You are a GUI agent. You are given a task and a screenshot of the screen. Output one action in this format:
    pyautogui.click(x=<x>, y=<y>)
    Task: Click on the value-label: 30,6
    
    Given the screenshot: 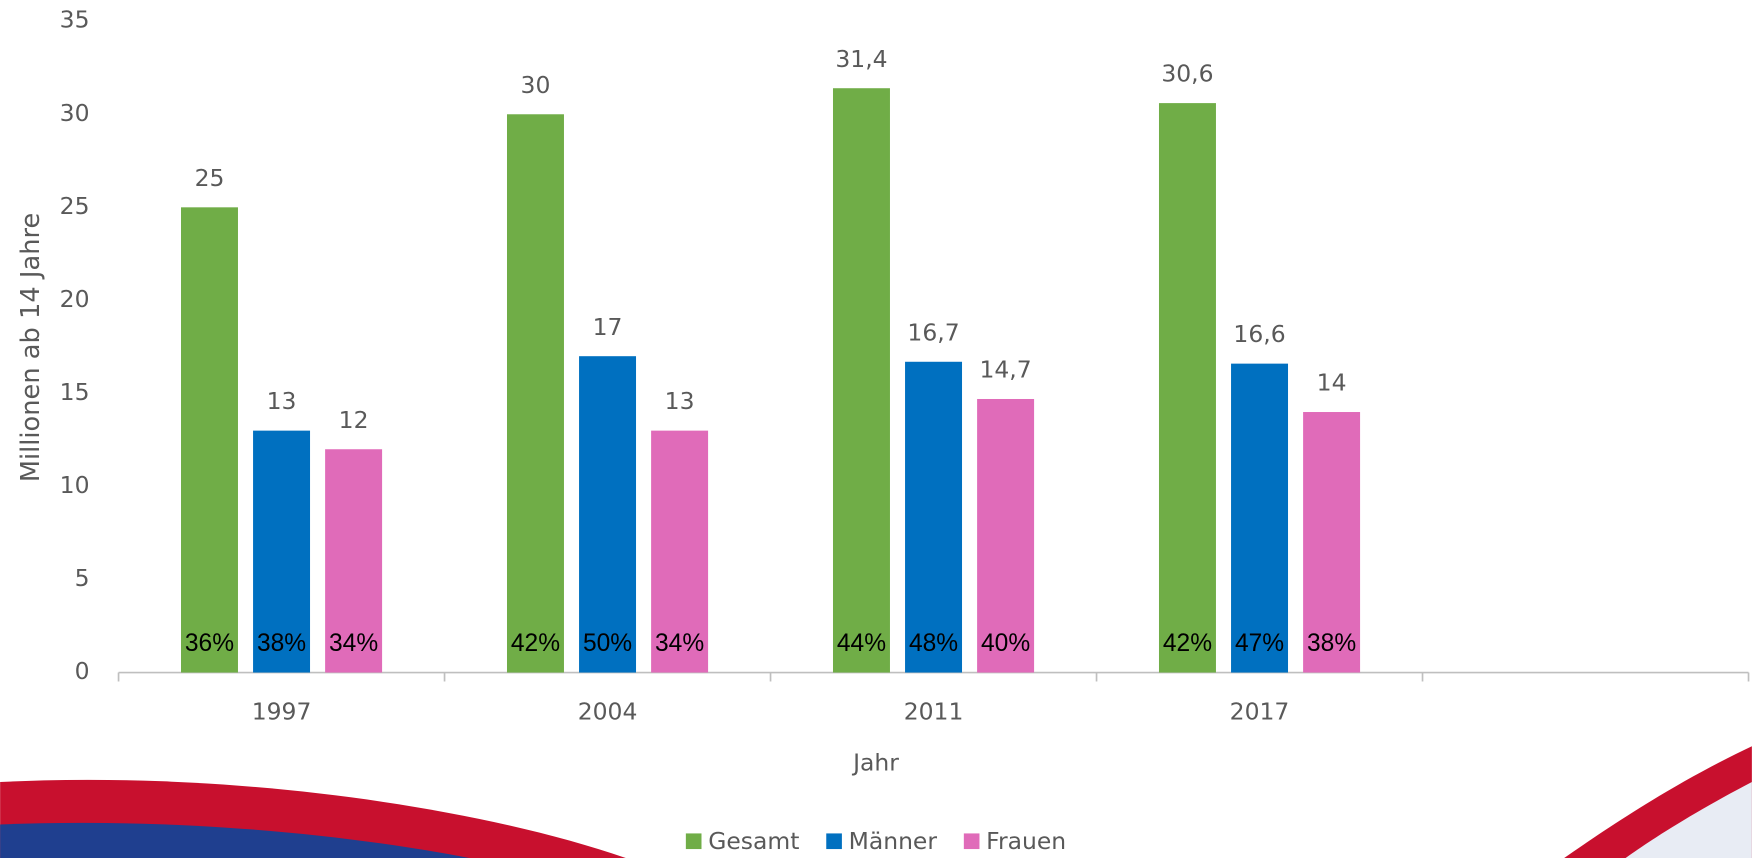 What is the action you would take?
    pyautogui.click(x=1187, y=74)
    